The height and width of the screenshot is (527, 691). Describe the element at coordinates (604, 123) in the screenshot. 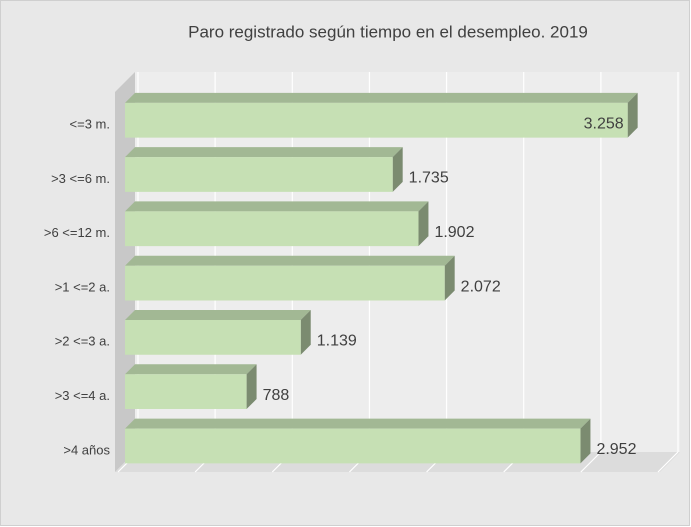

I see `data-label: 3.258` at that location.